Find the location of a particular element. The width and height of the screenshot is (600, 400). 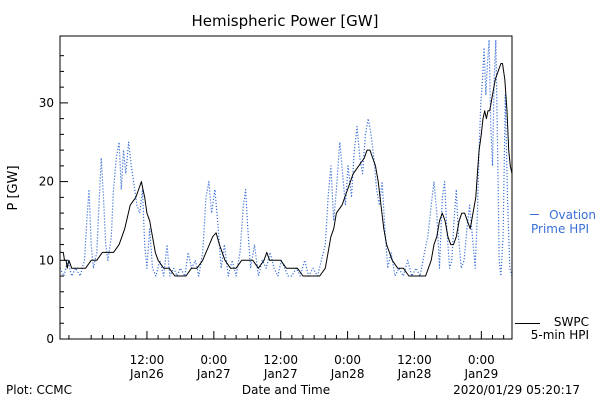

x-tick-date-label: Jan29 is located at coordinates (480, 374).